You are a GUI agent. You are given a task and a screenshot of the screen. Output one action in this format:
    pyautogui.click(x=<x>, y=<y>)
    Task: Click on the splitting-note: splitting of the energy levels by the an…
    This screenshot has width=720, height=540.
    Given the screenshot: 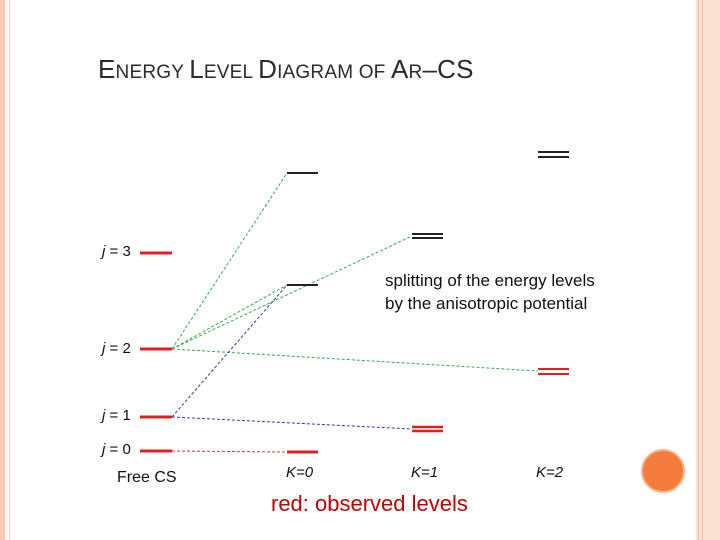 What is the action you would take?
    pyautogui.click(x=490, y=292)
    